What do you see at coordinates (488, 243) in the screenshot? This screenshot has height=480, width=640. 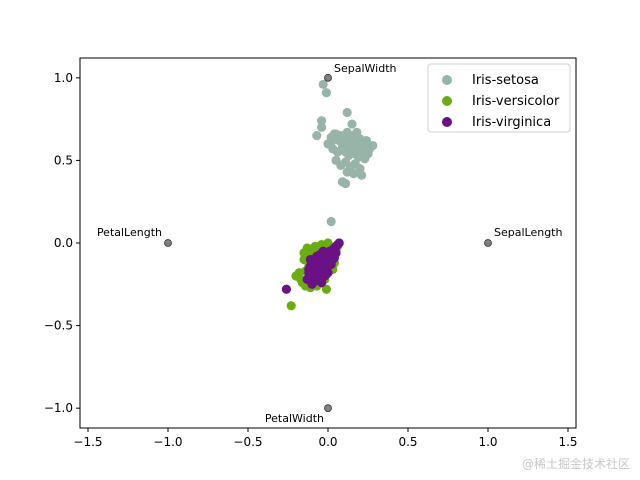 I see `anchor-point-sepallength` at bounding box center [488, 243].